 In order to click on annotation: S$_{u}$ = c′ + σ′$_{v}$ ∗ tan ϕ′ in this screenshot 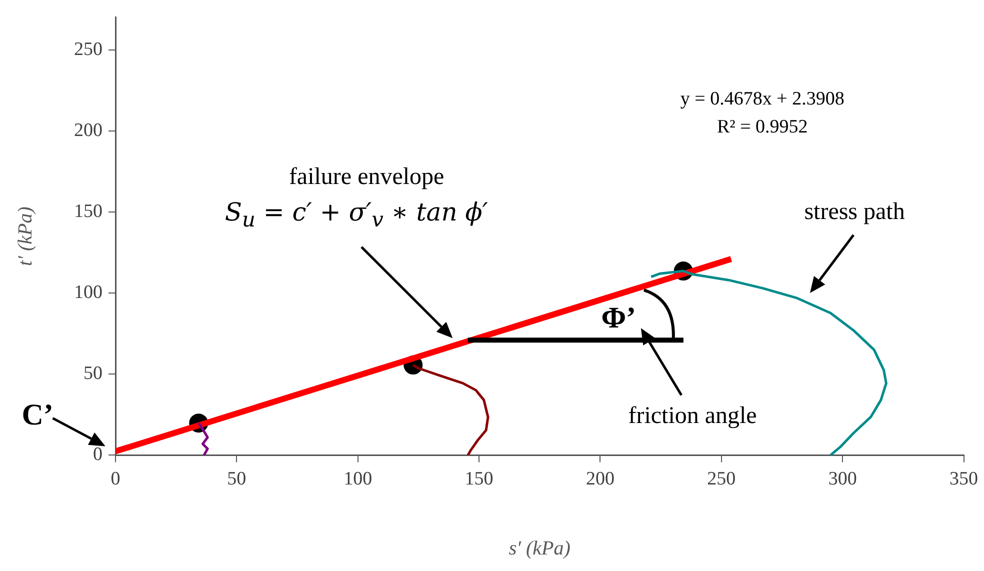, I will do `click(356, 215)`.